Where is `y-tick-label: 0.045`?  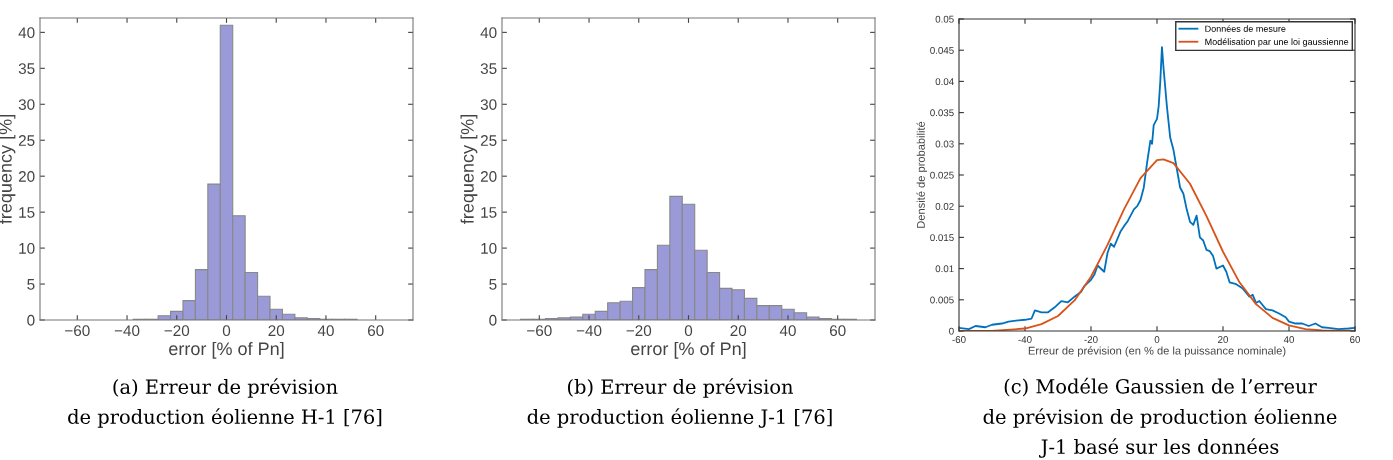 y-tick-label: 0.045 is located at coordinates (942, 50).